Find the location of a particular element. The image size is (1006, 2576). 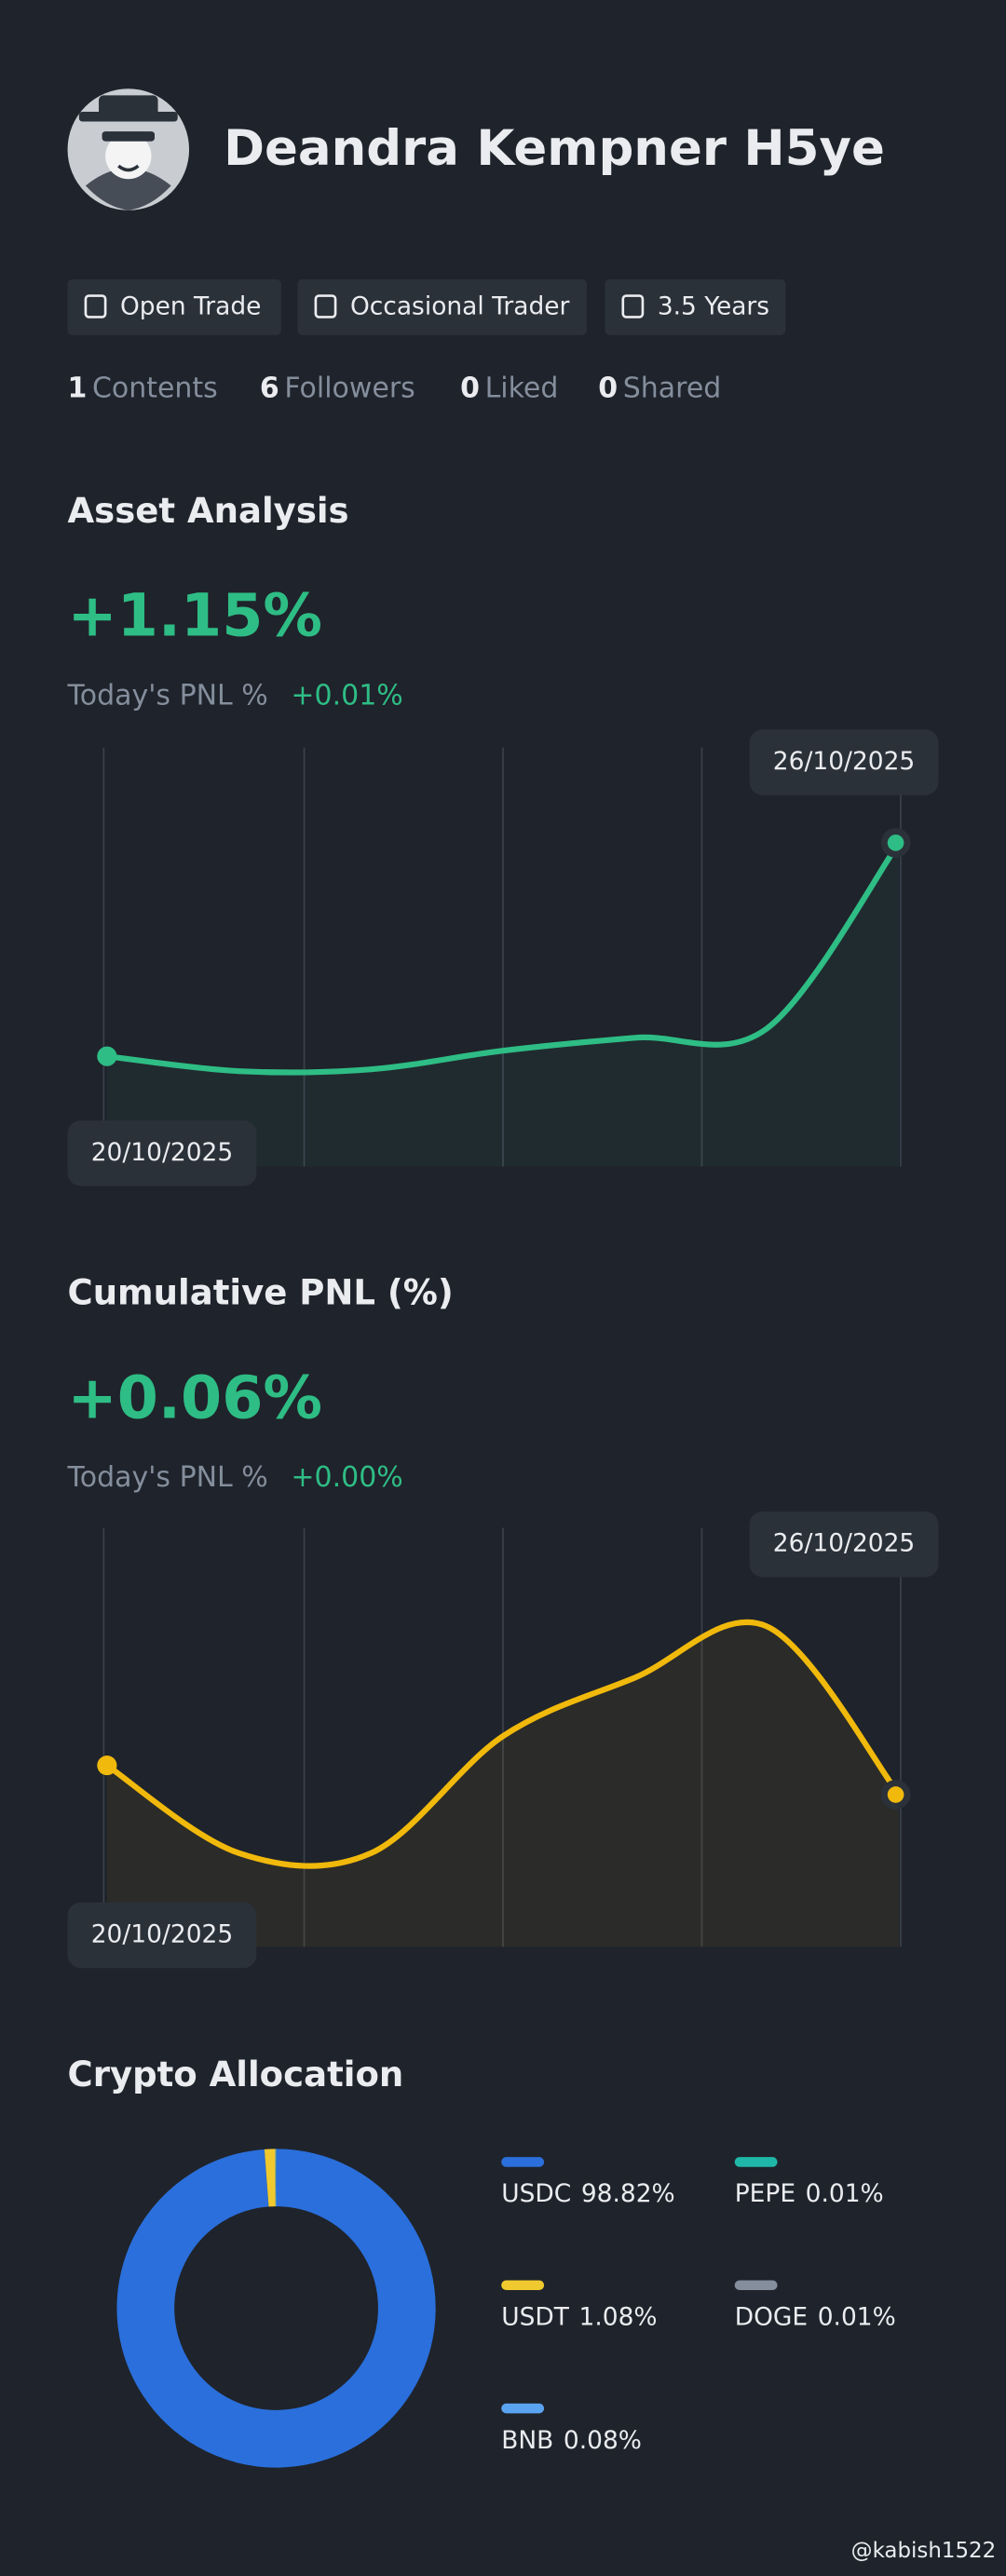

stat-label: Followers is located at coordinates (349, 389).